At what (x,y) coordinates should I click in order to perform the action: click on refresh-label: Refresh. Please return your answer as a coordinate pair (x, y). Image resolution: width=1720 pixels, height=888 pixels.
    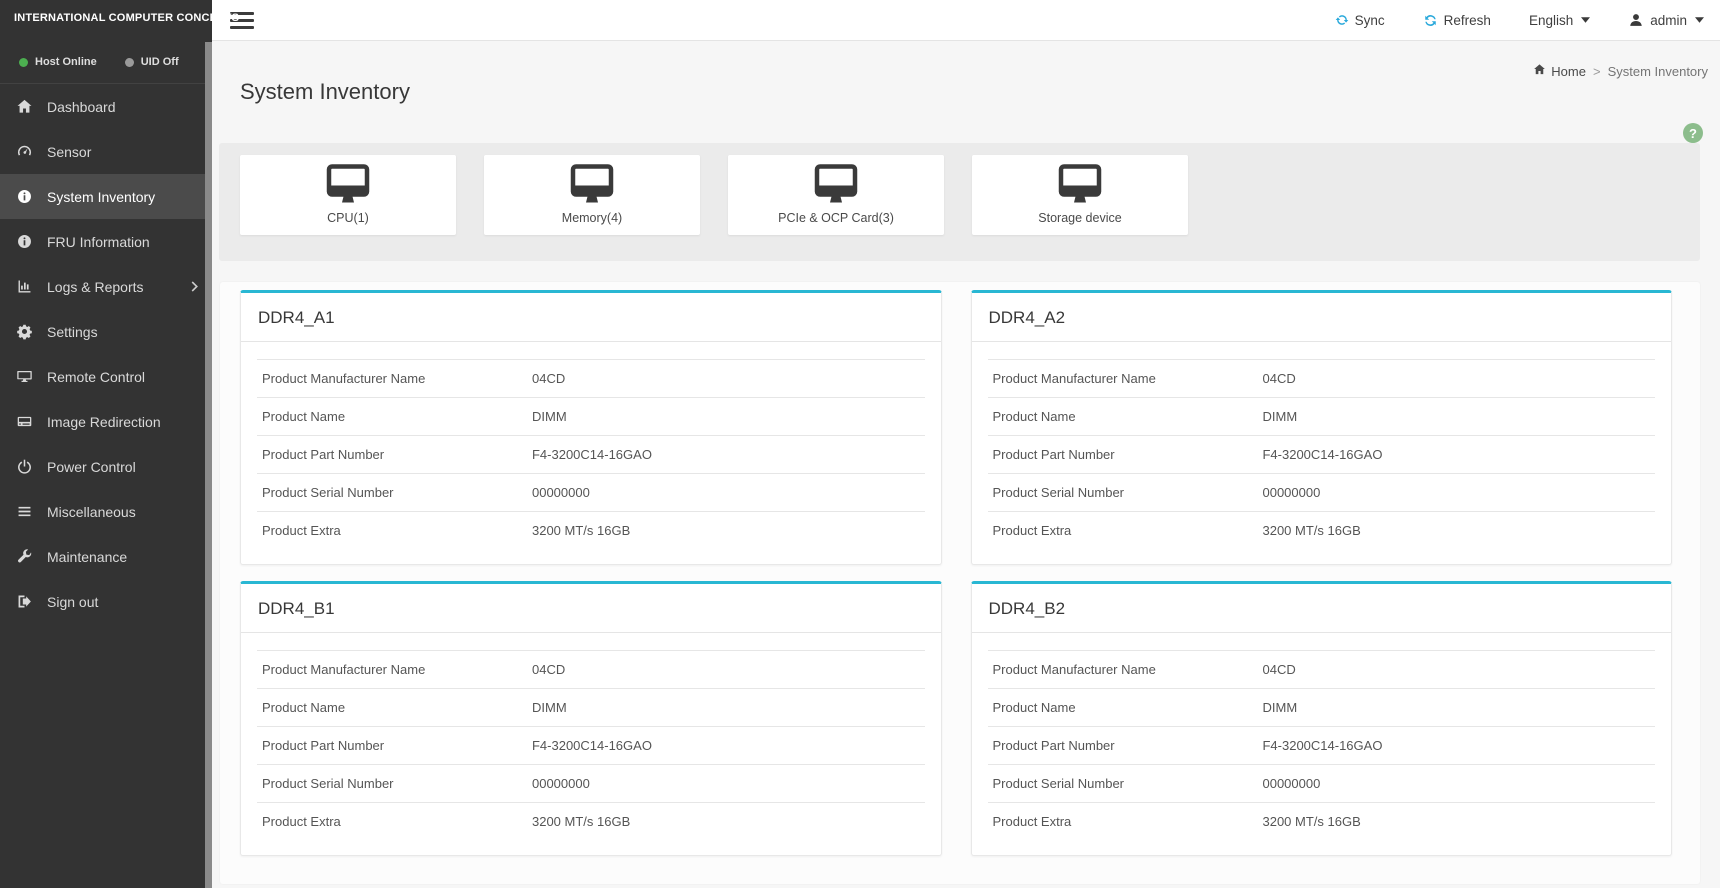
    Looking at the image, I should click on (1467, 20).